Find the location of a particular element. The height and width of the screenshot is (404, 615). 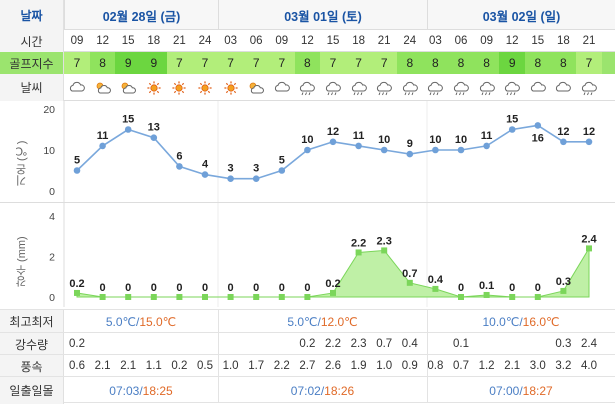

time-cell: 12 is located at coordinates (307, 41).